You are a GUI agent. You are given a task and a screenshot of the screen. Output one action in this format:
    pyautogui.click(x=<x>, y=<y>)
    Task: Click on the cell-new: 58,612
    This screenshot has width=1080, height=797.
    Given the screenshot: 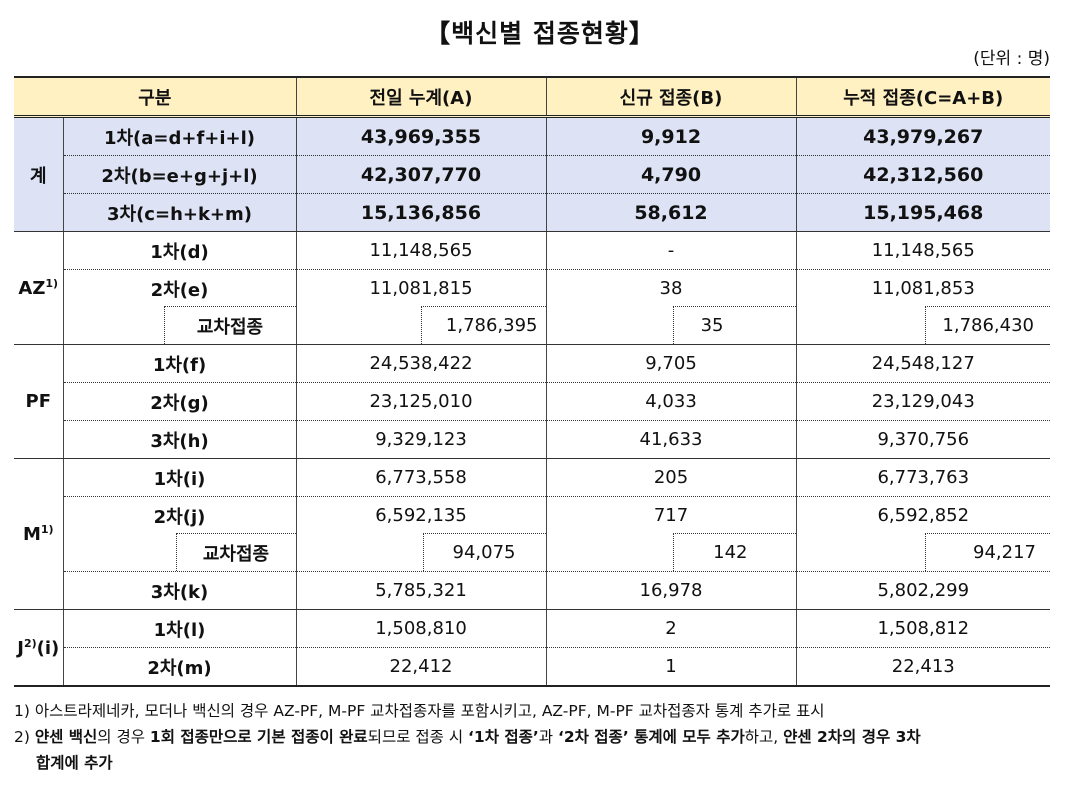 What is the action you would take?
    pyautogui.click(x=670, y=212)
    